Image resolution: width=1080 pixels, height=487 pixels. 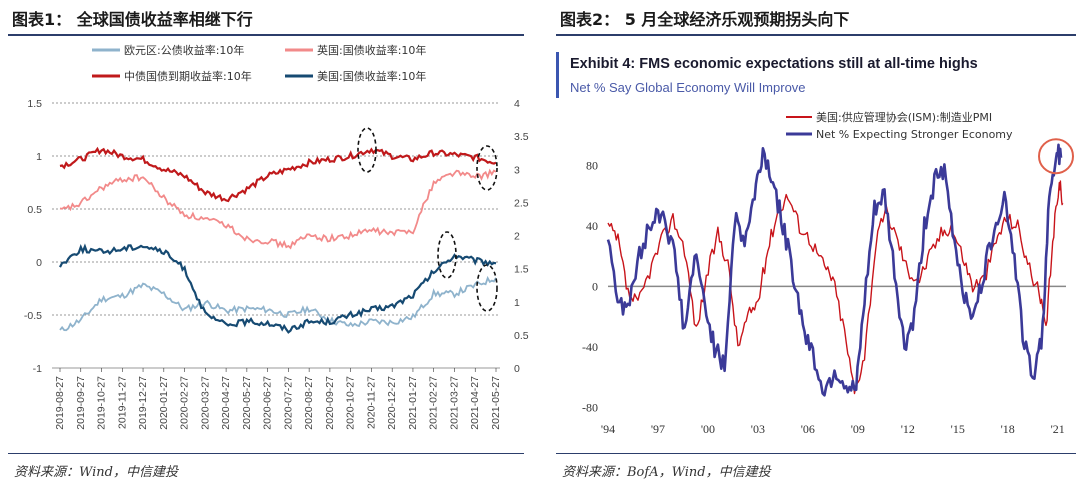 What do you see at coordinates (1056, 156) in the screenshot?
I see `highlight-circle` at bounding box center [1056, 156].